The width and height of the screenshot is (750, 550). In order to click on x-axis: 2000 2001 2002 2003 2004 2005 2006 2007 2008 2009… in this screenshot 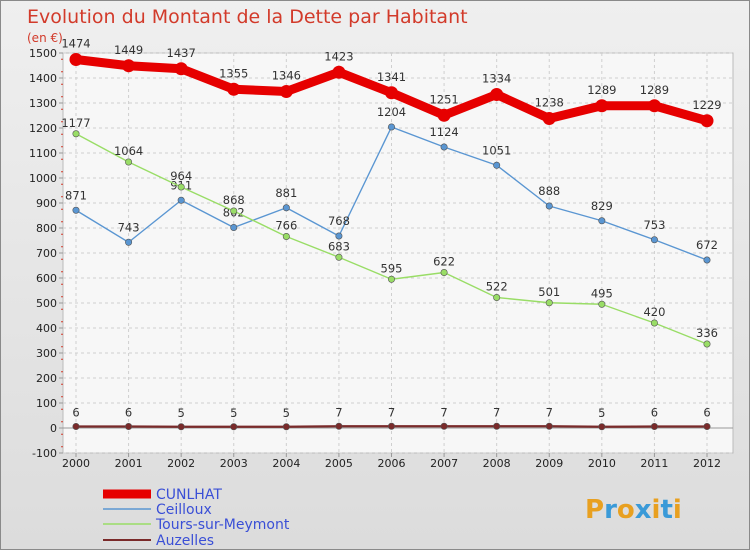, I will do `click(391, 461)`.